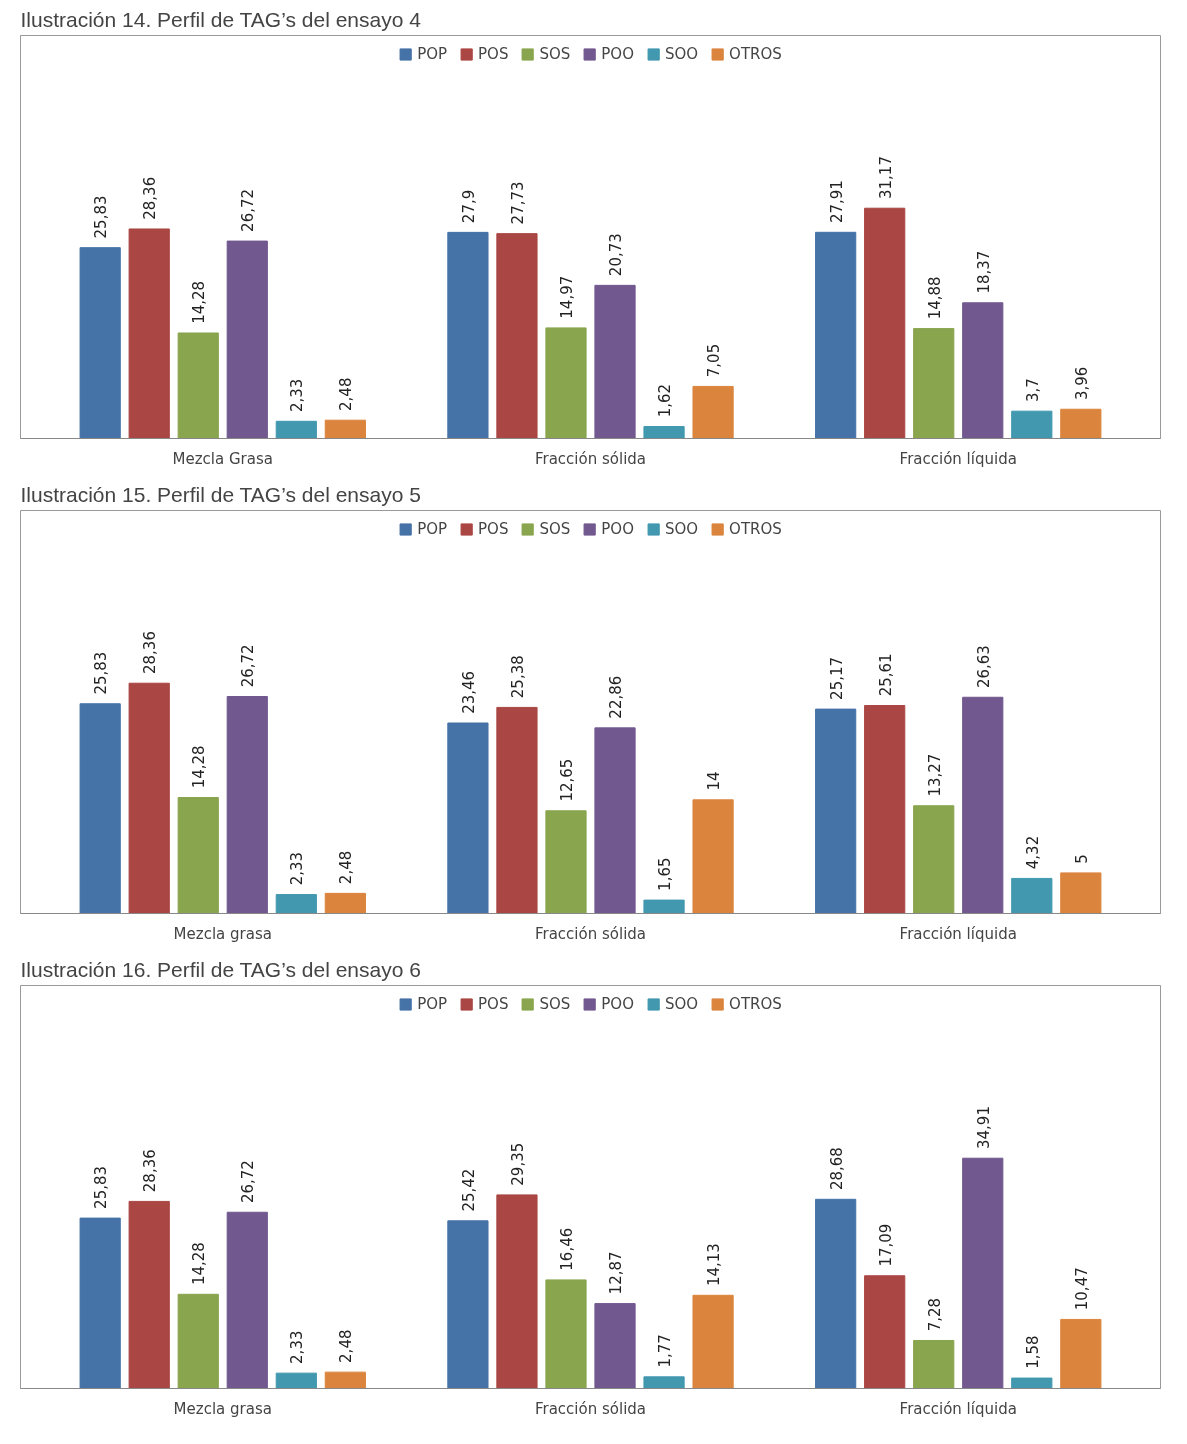 This screenshot has height=1444, width=1187. What do you see at coordinates (1081, 383) in the screenshot?
I see `data-label: 3,96` at bounding box center [1081, 383].